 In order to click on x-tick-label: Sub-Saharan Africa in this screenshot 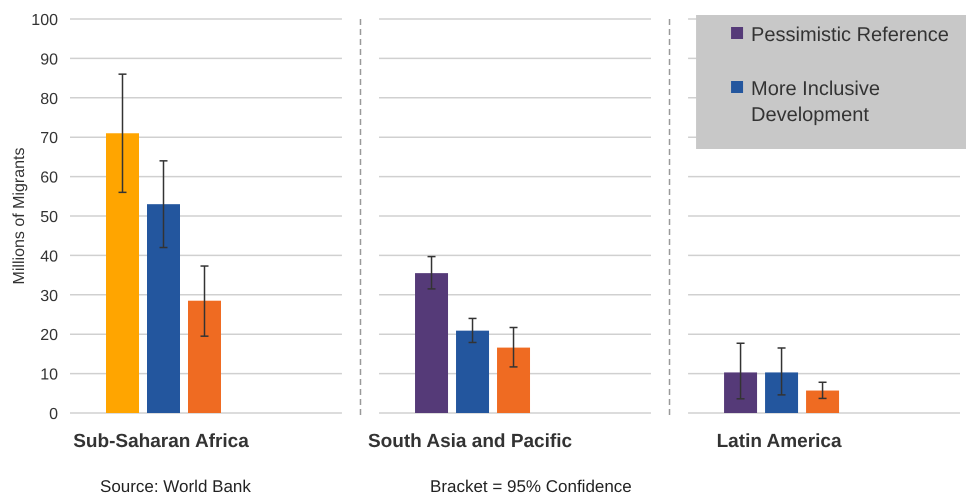, I will do `click(161, 441)`.